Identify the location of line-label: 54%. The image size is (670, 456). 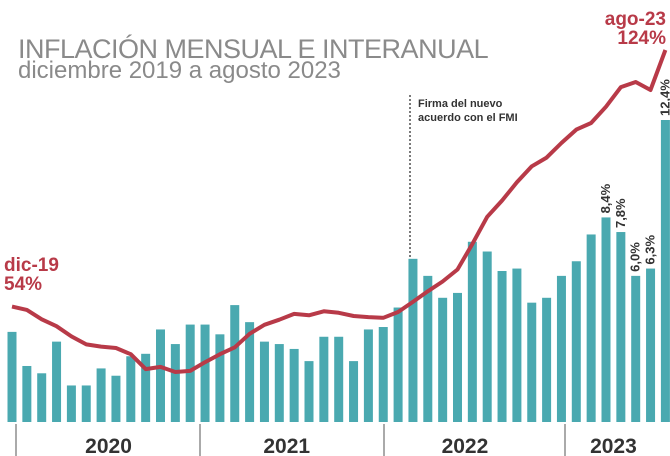
(23, 284).